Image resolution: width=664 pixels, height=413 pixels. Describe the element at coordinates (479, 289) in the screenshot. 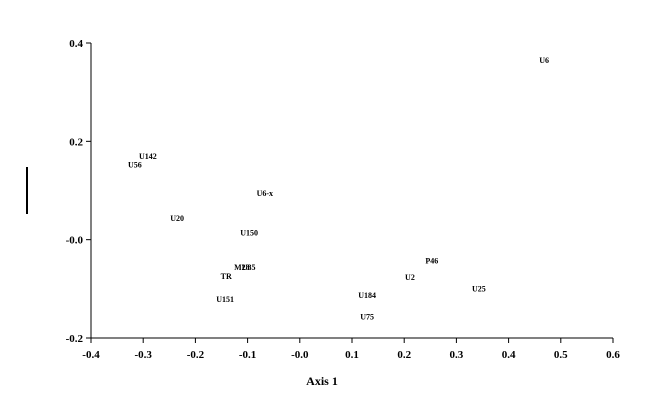

I see `point-label: U25` at that location.